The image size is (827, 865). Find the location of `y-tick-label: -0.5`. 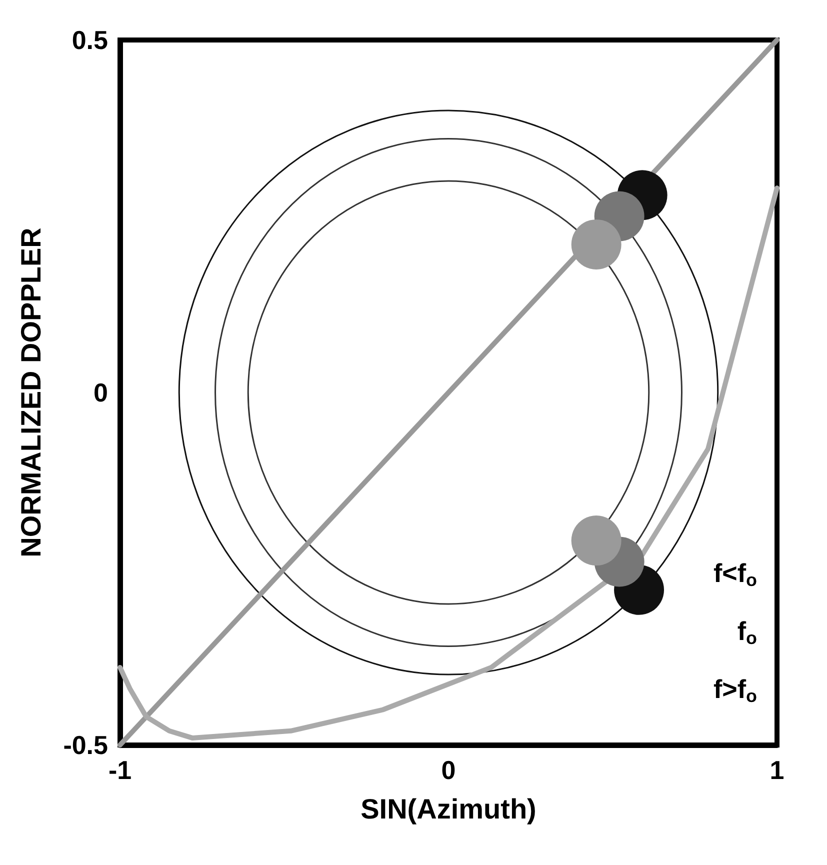

y-tick-label: -0.5 is located at coordinates (85, 745).